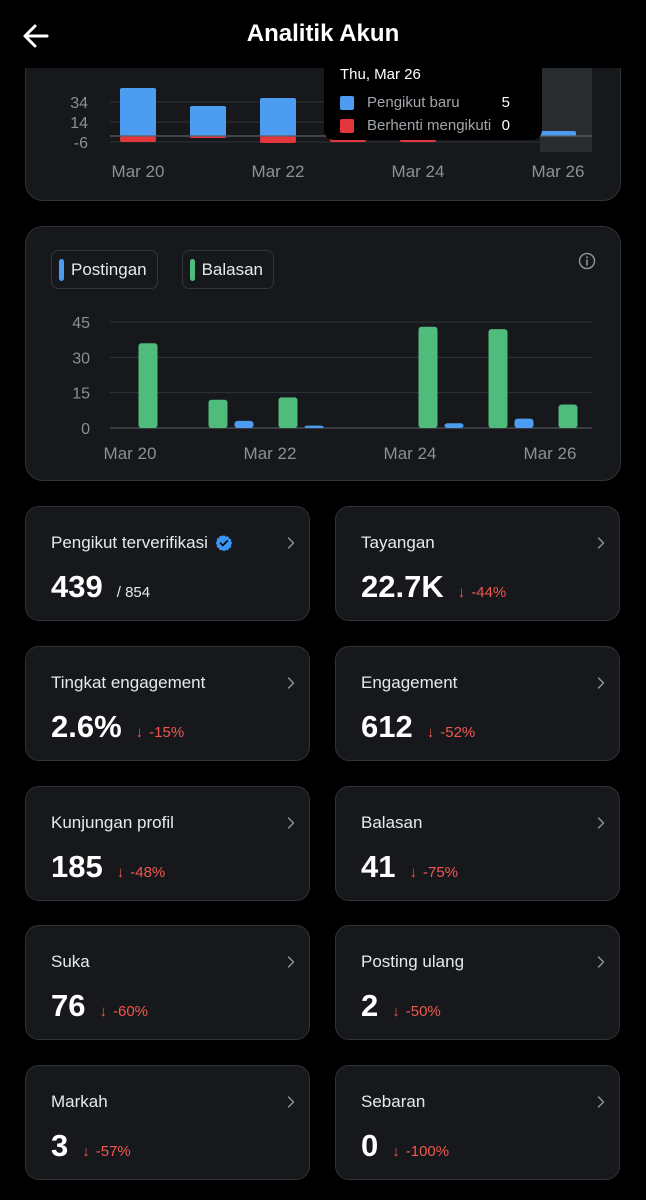 The image size is (646, 1200). What do you see at coordinates (370, 1145) in the screenshot?
I see `metric-value: 0` at bounding box center [370, 1145].